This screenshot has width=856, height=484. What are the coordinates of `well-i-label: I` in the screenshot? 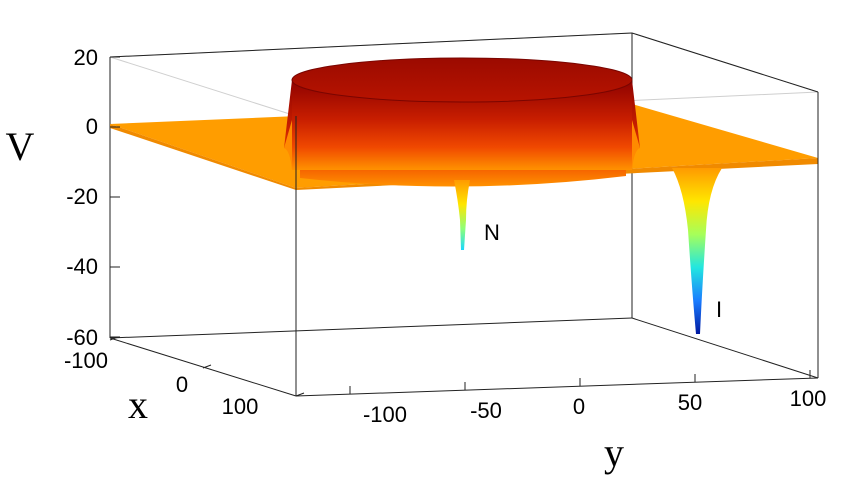 It's located at (719, 309).